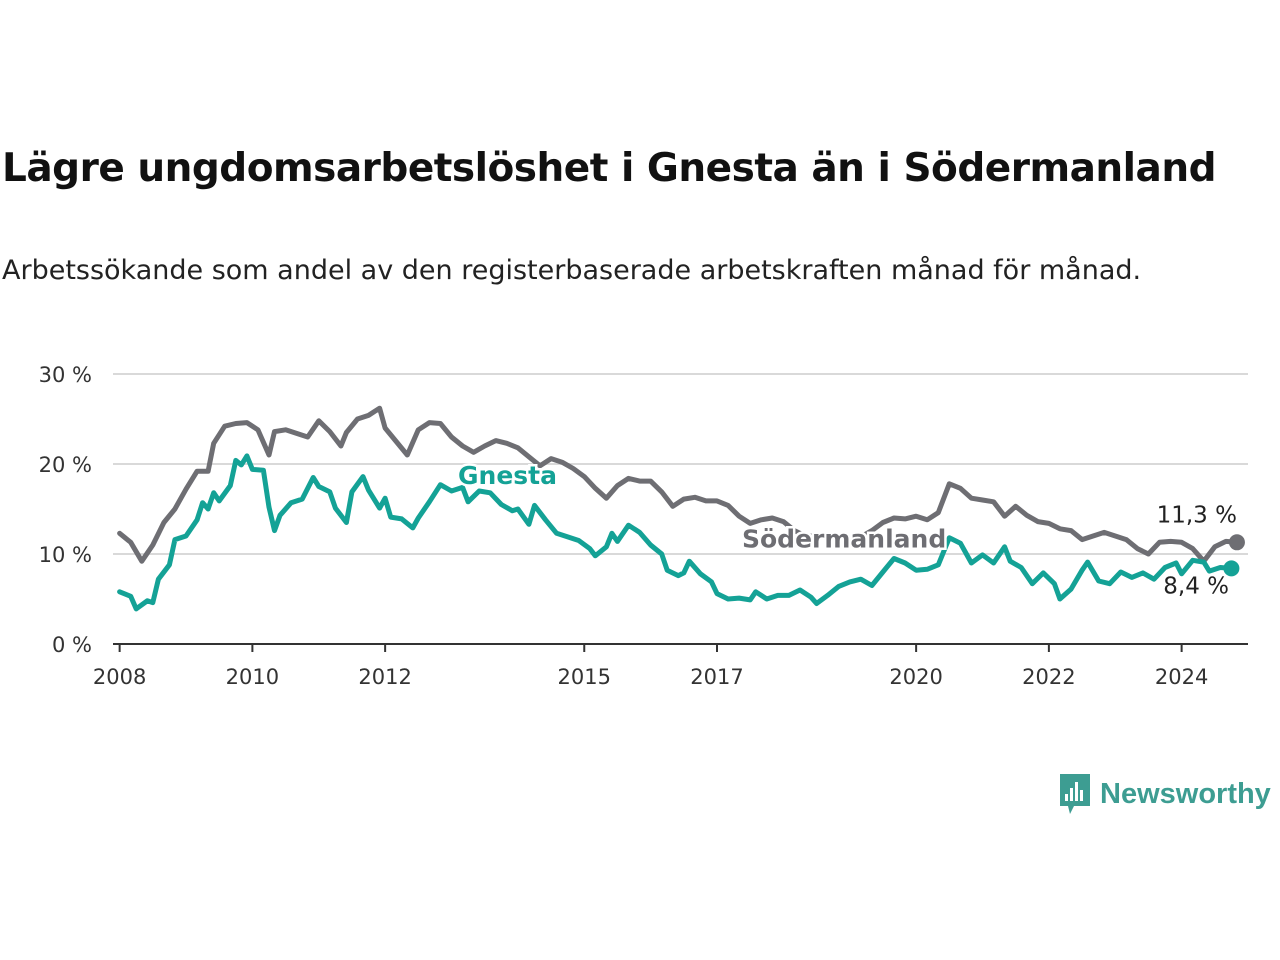 Image resolution: width=1280 pixels, height=960 pixels. What do you see at coordinates (584, 677) in the screenshot?
I see `x-tick-label: 2015` at bounding box center [584, 677].